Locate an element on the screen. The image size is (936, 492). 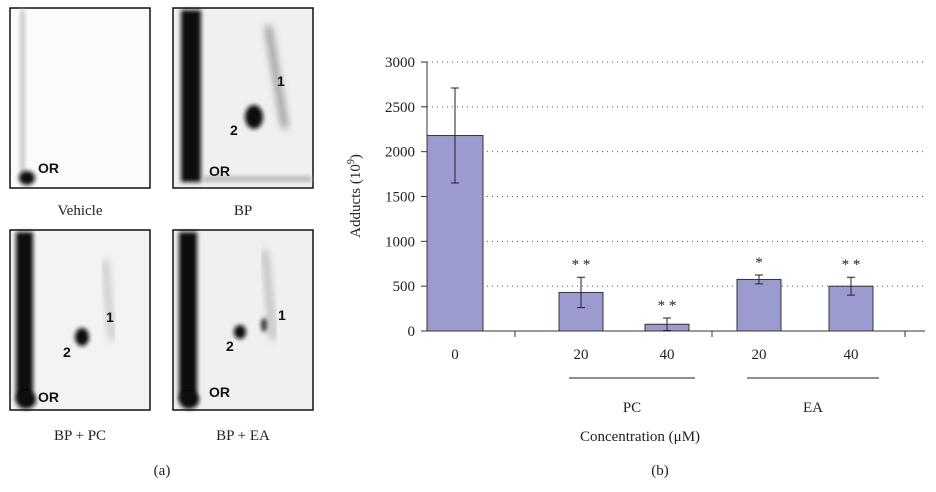
y-tick-label: 500 is located at coordinates (404, 287).